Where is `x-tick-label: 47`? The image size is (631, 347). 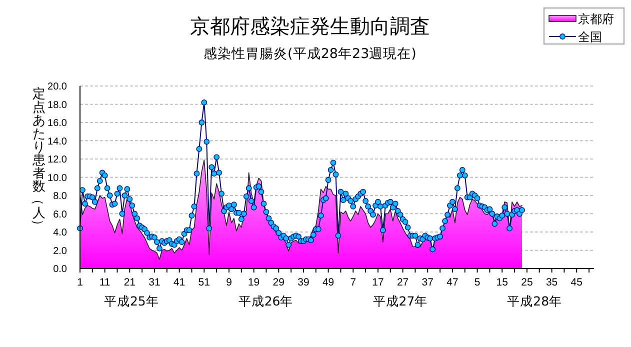
x-tick-label: 47 is located at coordinates (452, 282).